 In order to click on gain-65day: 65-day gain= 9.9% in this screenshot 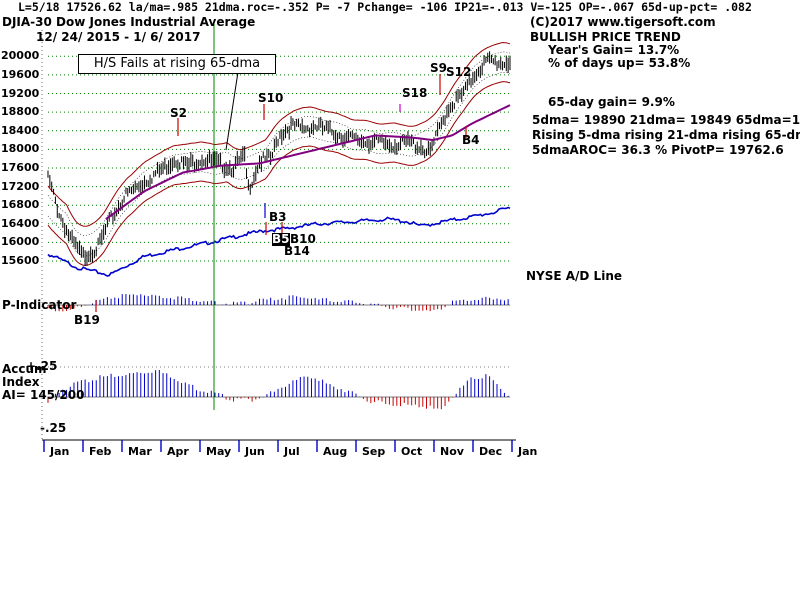, I will do `click(611, 102)`.